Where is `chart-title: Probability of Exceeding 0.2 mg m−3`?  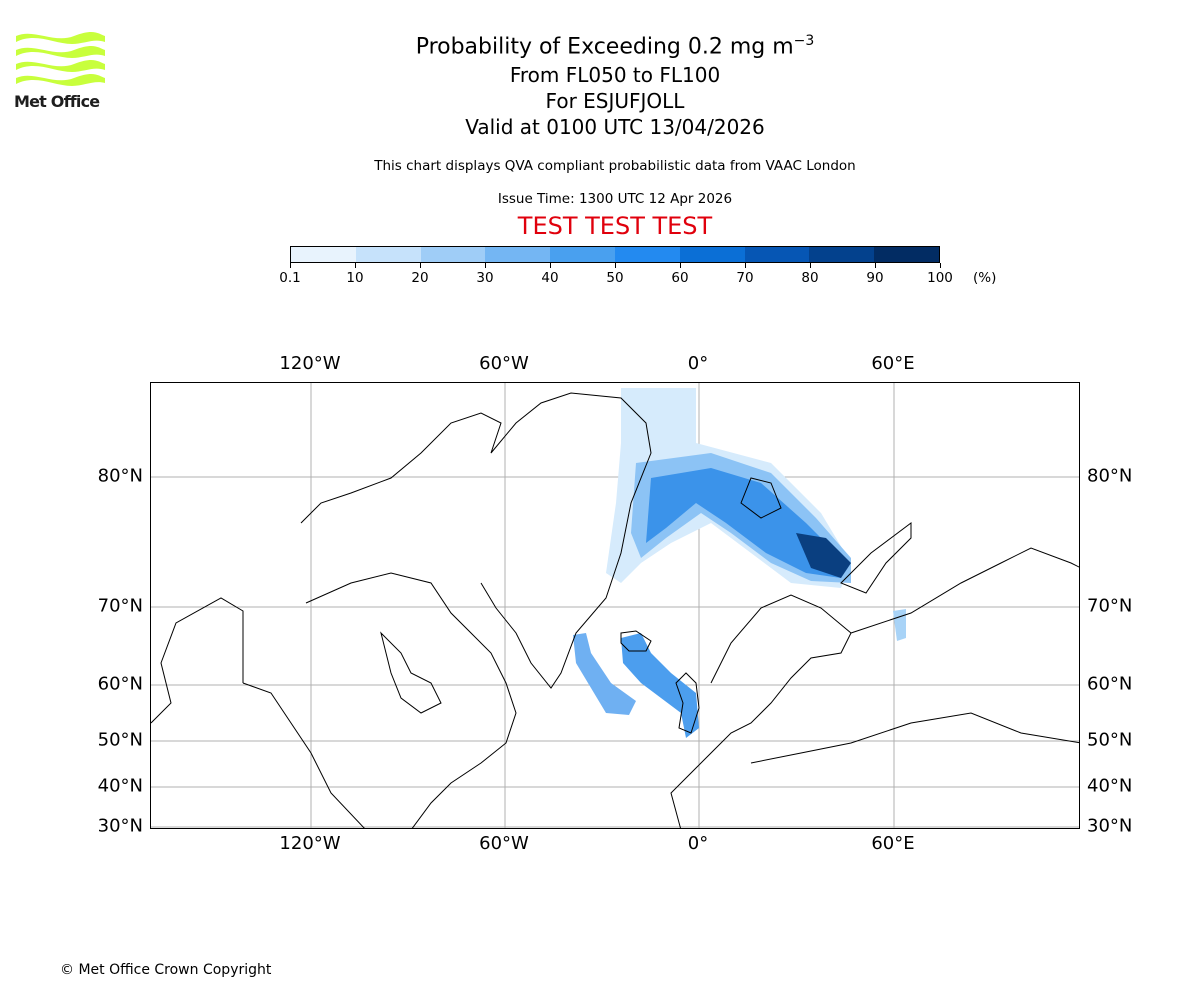
chart-title: Probability of Exceeding 0.2 mg m−3 is located at coordinates (615, 46).